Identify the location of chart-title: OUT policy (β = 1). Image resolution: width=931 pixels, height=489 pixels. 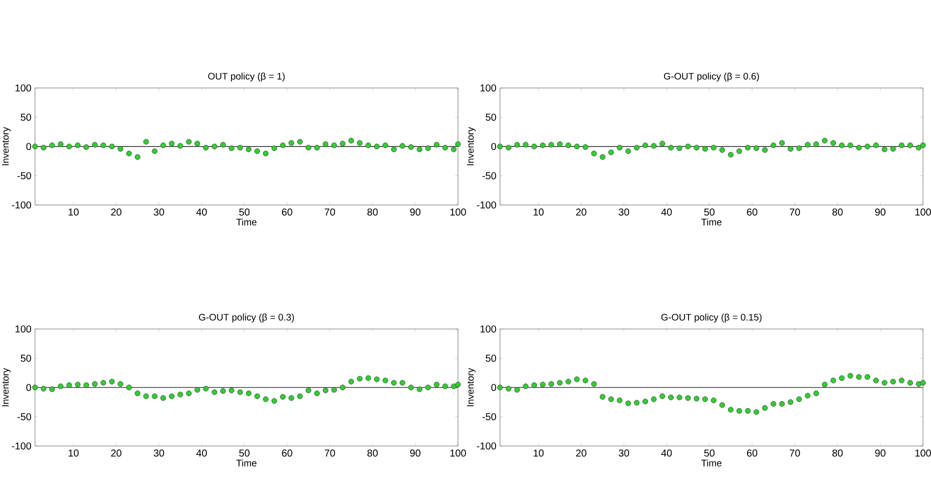
(246, 77).